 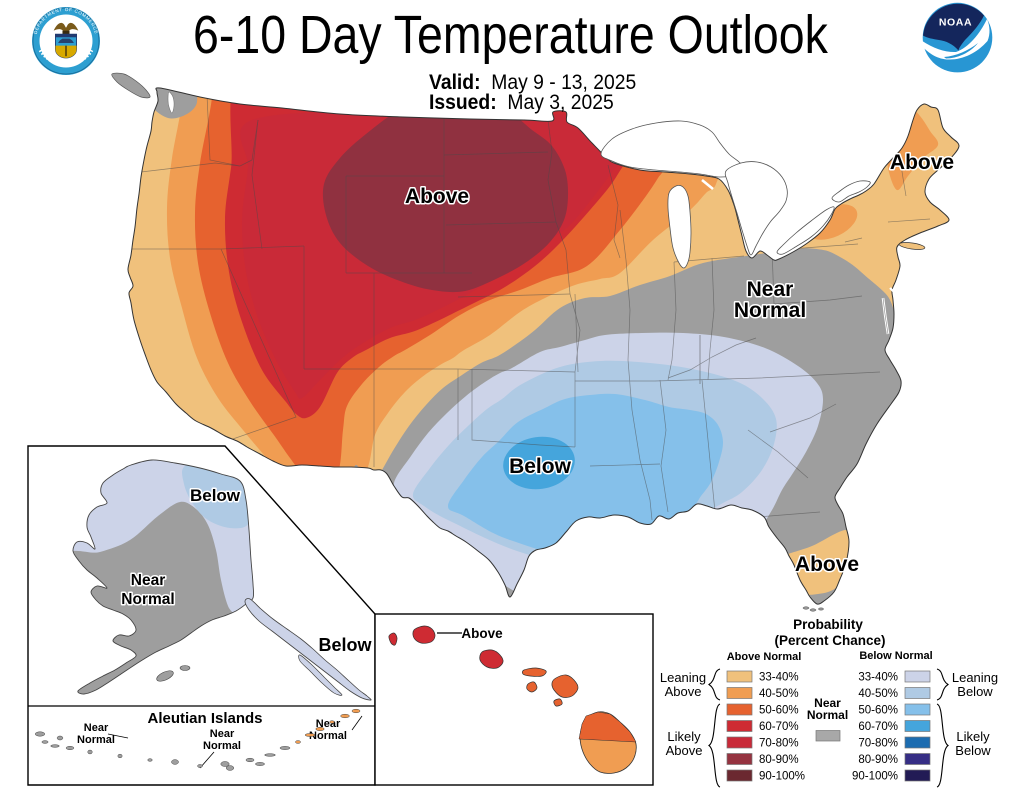 What do you see at coordinates (955, 23) in the screenshot?
I see `svg-text: NOAA` at bounding box center [955, 23].